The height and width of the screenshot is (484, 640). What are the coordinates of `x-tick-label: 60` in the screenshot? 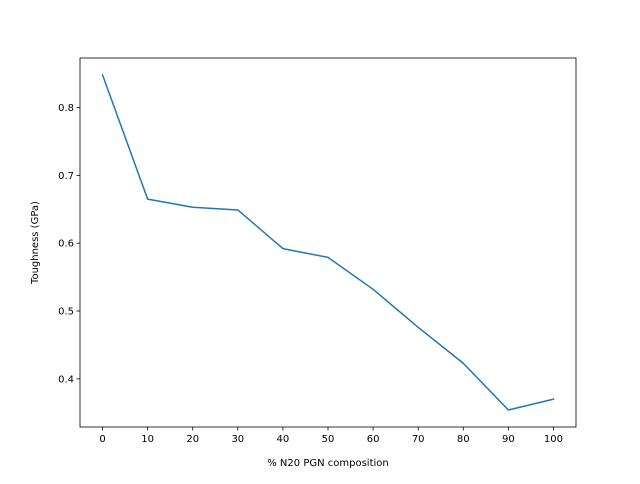 It's located at (373, 439).